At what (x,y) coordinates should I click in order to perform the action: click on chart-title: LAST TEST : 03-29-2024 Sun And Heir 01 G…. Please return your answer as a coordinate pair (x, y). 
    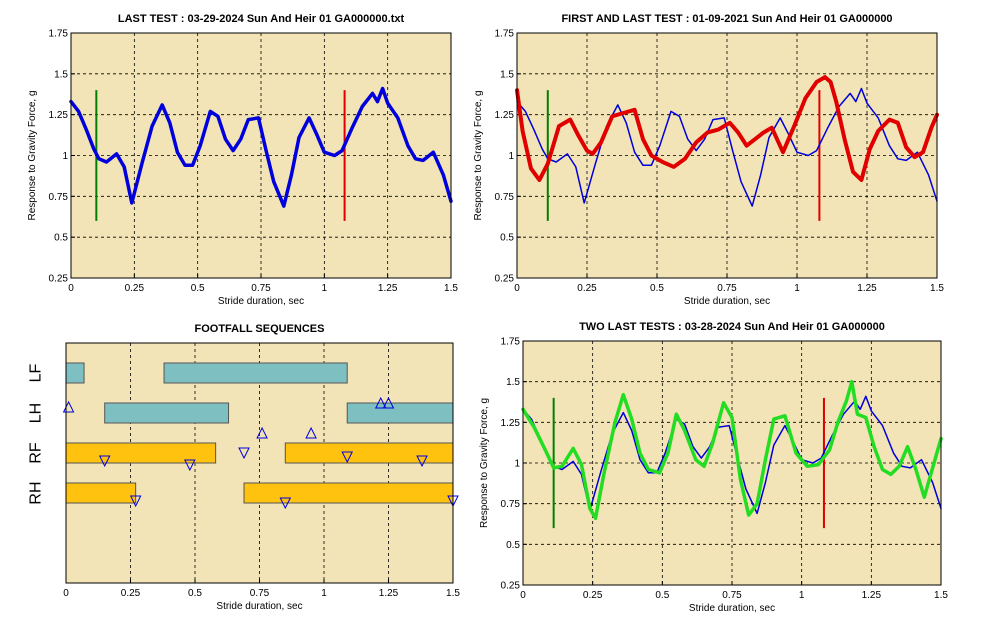
    Looking at the image, I should click on (261, 19).